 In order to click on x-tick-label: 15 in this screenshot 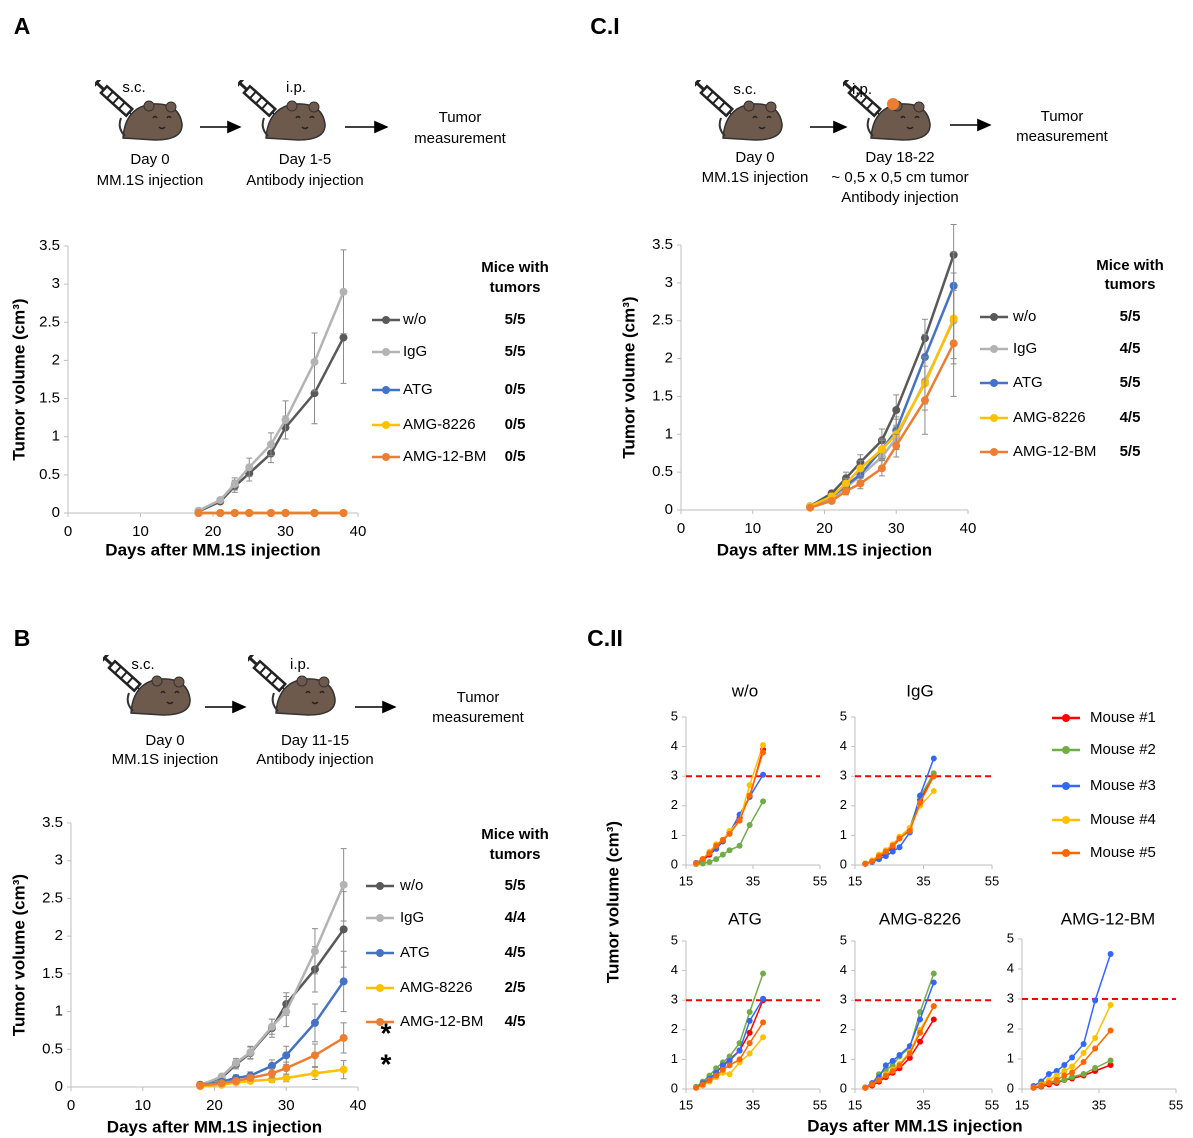, I will do `click(1022, 1104)`.